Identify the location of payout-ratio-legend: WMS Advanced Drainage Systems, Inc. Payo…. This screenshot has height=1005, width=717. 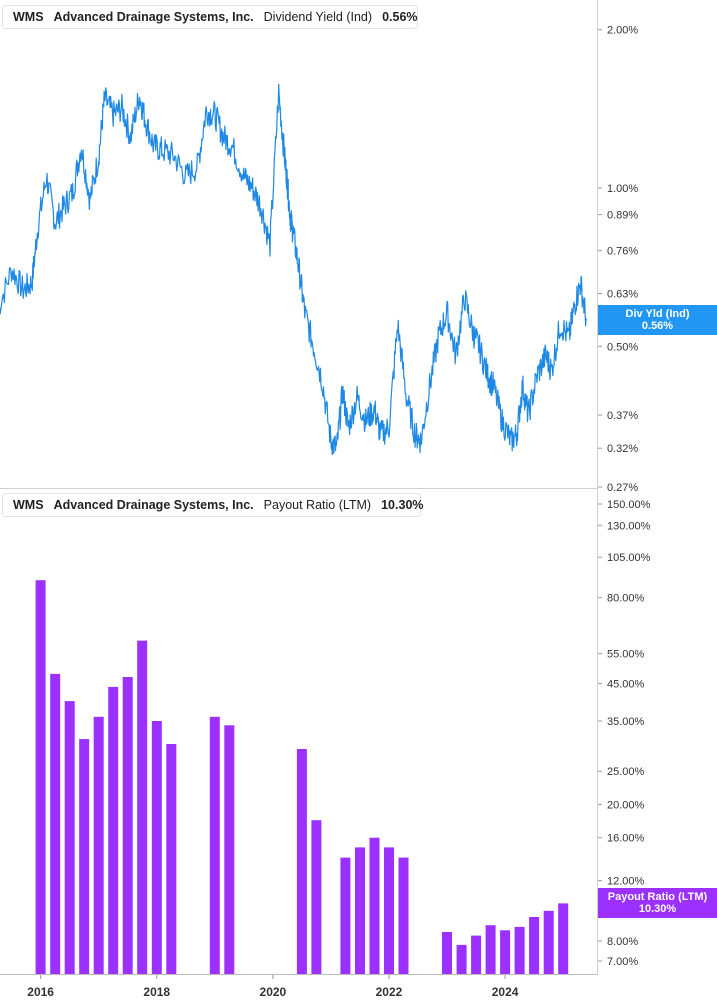
(213, 505).